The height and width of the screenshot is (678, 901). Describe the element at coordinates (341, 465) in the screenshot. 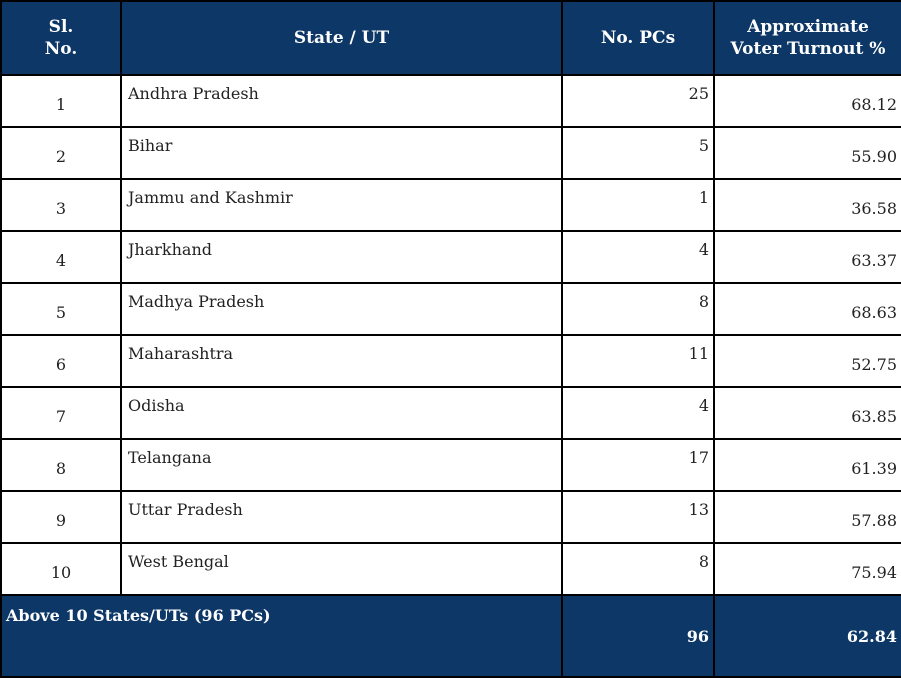

I see `cell-state: Telangana` at that location.